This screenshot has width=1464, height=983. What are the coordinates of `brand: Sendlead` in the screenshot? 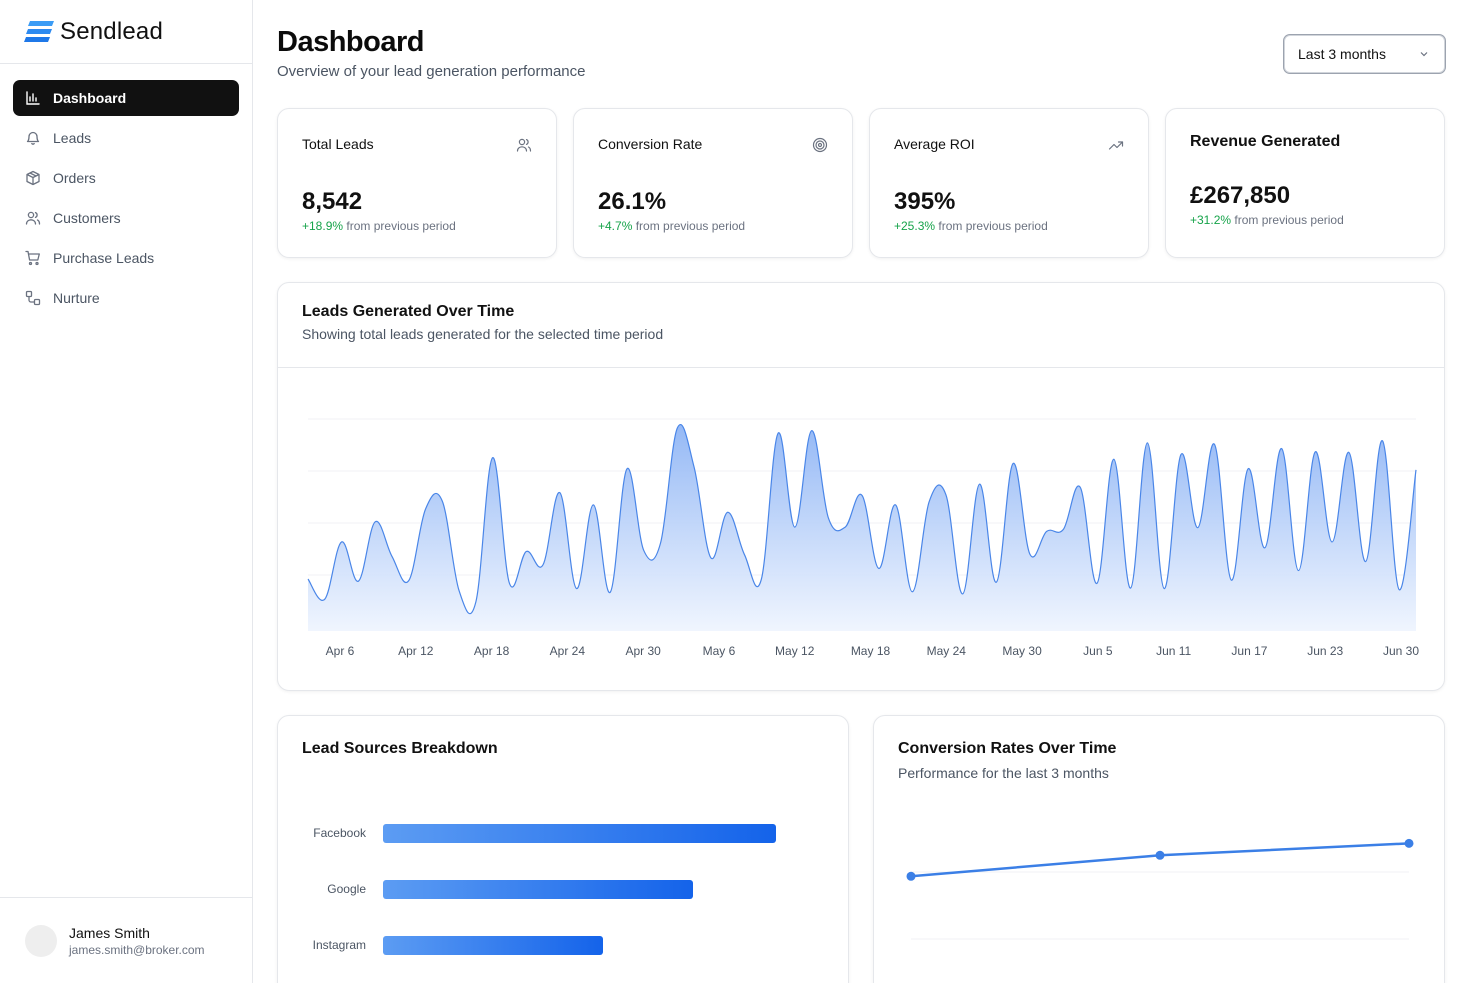 It's located at (126, 32).